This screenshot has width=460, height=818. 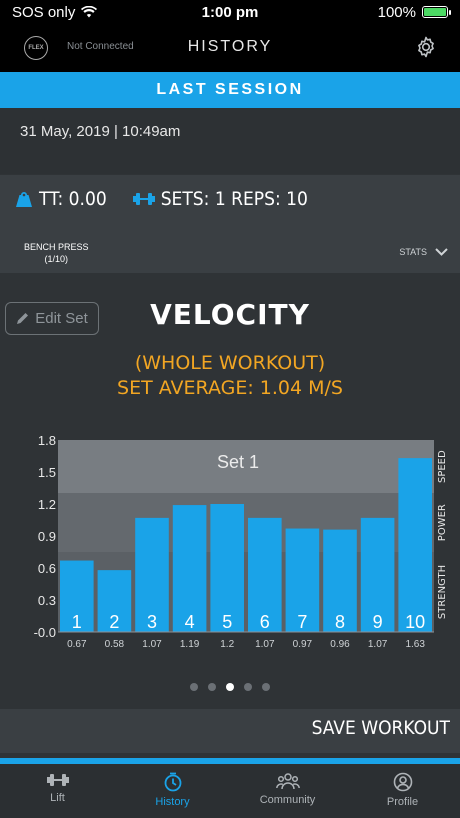 What do you see at coordinates (302, 622) in the screenshot?
I see `bar-category-label: 7` at bounding box center [302, 622].